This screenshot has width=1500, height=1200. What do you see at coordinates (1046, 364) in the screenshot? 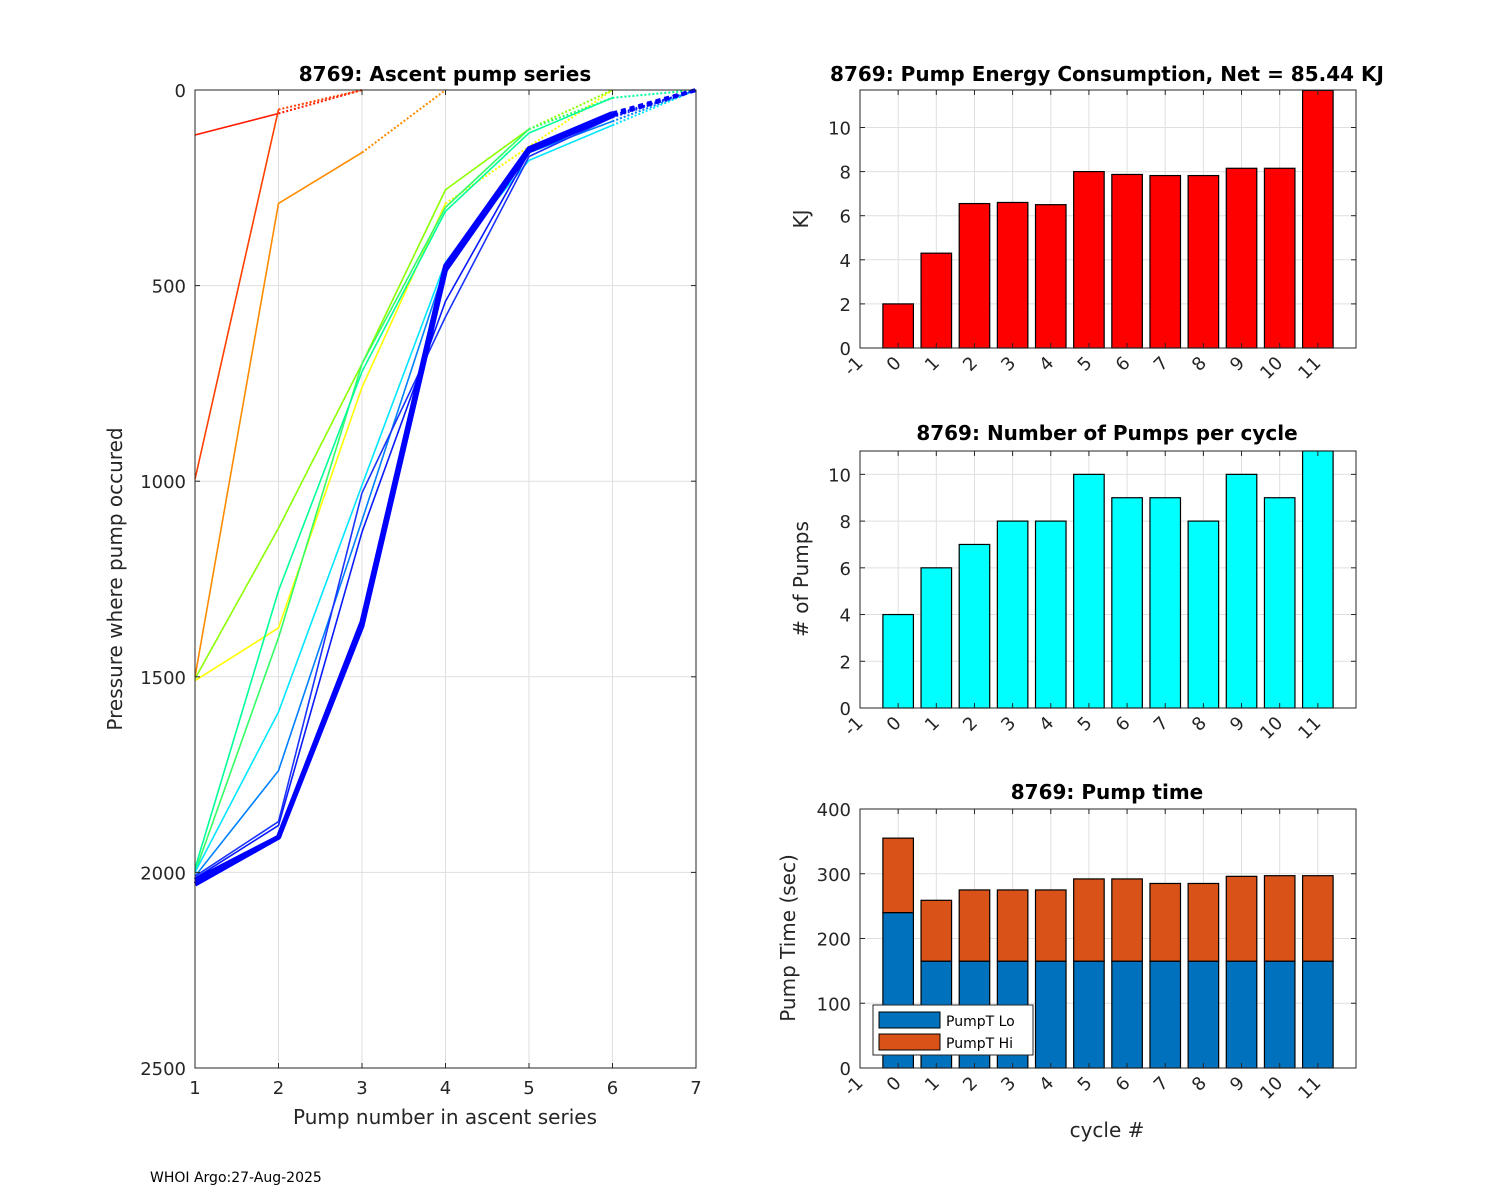
I see `energy-x-tick-label: 4` at bounding box center [1046, 364].